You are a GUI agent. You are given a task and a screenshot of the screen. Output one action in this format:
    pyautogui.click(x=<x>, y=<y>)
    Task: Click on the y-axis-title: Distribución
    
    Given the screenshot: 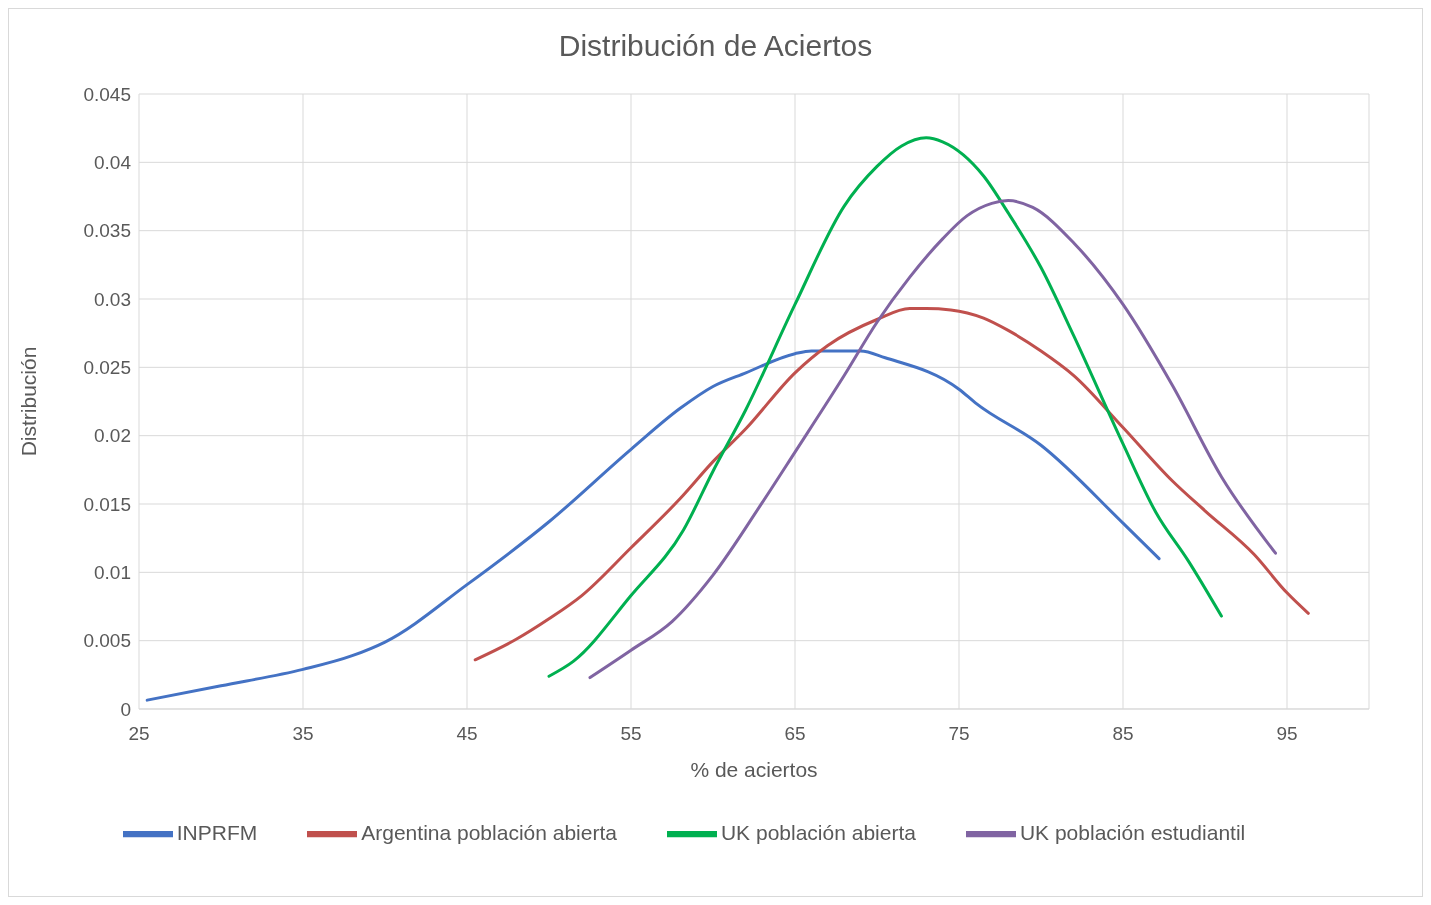 What is the action you would take?
    pyautogui.click(x=29, y=401)
    